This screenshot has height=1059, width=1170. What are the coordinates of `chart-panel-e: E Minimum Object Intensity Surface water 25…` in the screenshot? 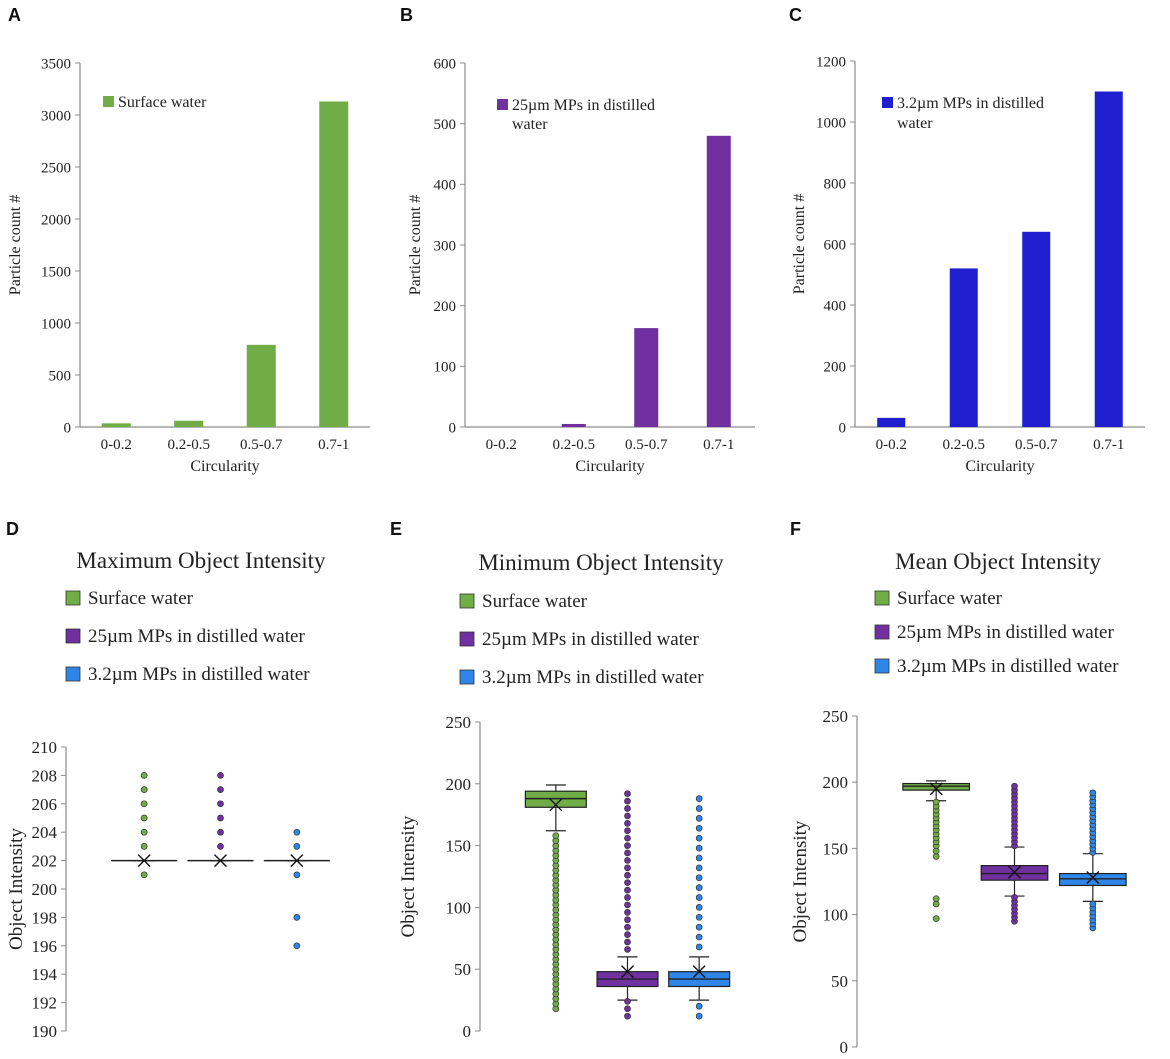 It's located at (560, 780).